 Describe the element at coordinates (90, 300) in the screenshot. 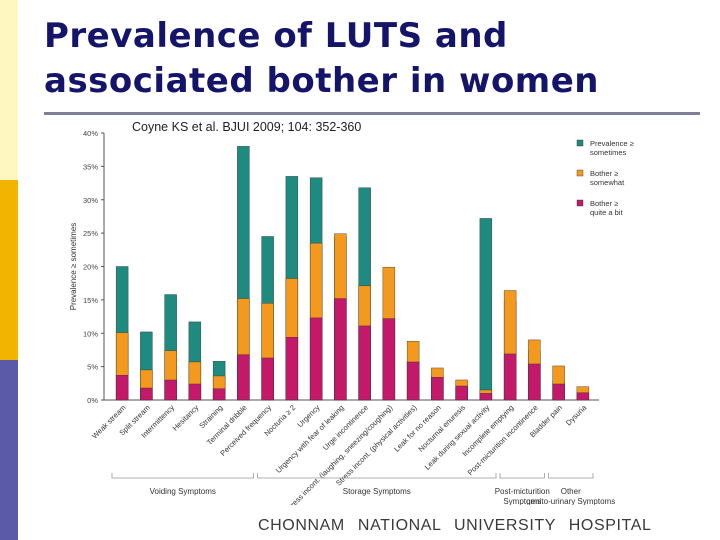

I see `y-tick-label: 15%` at that location.